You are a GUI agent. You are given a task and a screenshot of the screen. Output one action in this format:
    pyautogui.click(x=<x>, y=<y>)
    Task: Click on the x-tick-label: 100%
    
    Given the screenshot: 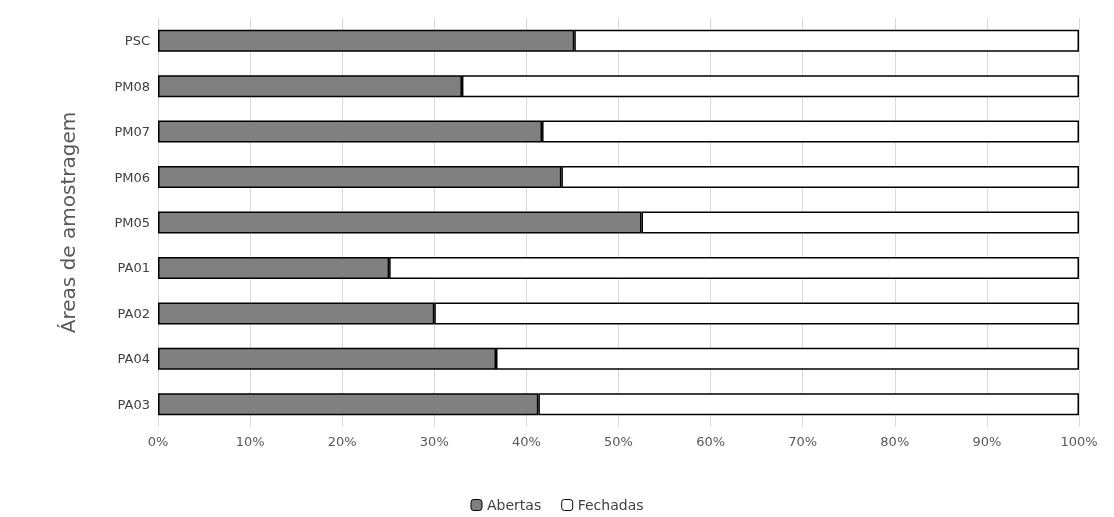 What is the action you would take?
    pyautogui.click(x=1079, y=441)
    